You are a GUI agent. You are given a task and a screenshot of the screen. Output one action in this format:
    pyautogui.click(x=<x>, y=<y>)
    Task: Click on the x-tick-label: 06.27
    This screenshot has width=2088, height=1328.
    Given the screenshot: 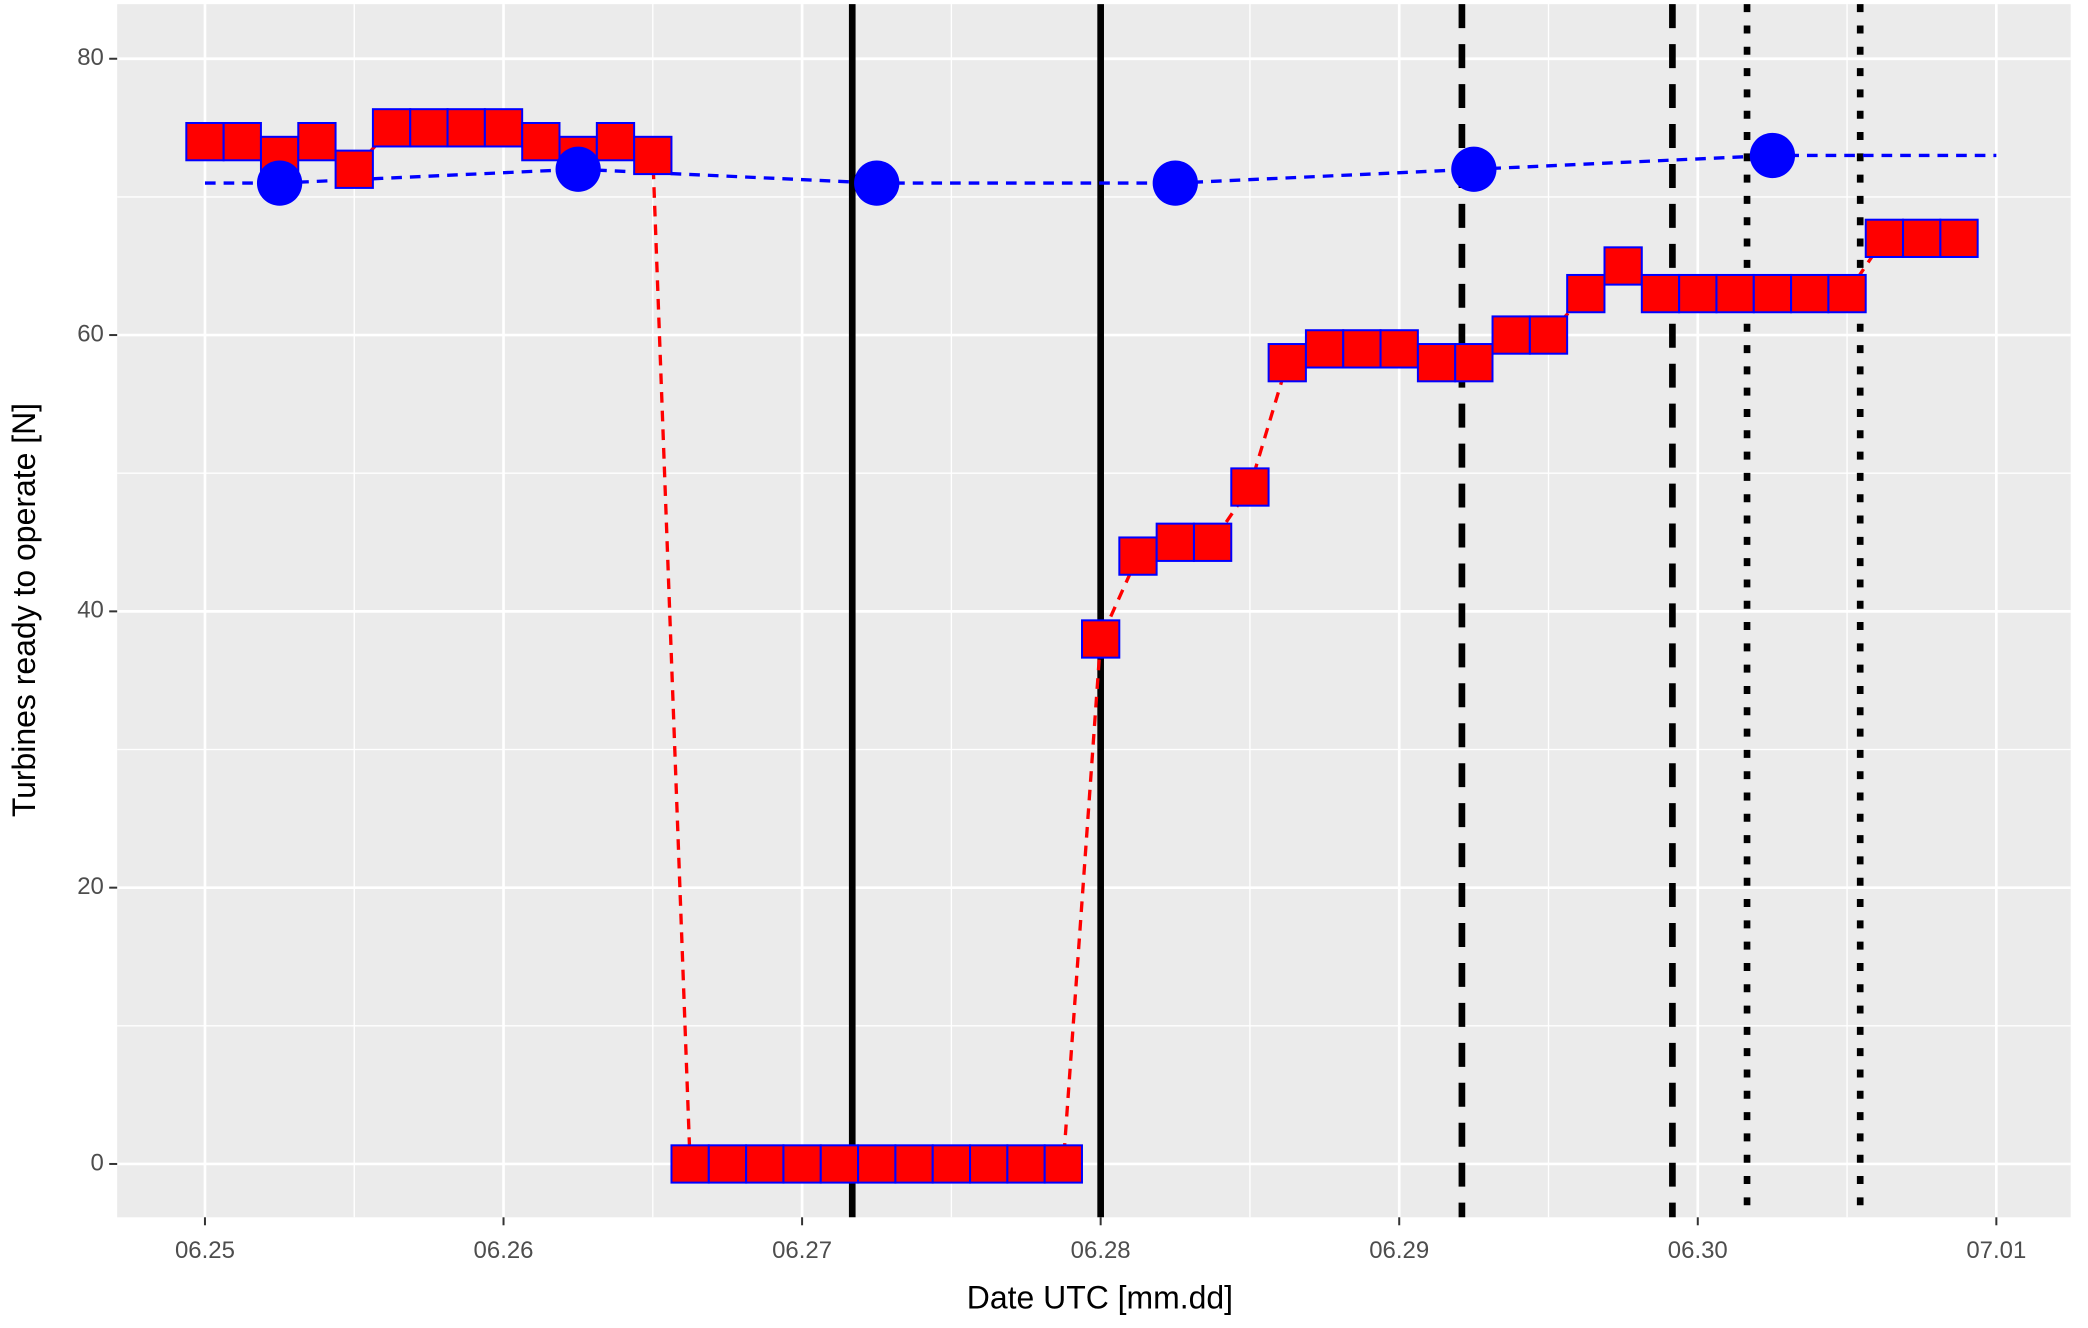 What is the action you would take?
    pyautogui.click(x=802, y=1250)
    